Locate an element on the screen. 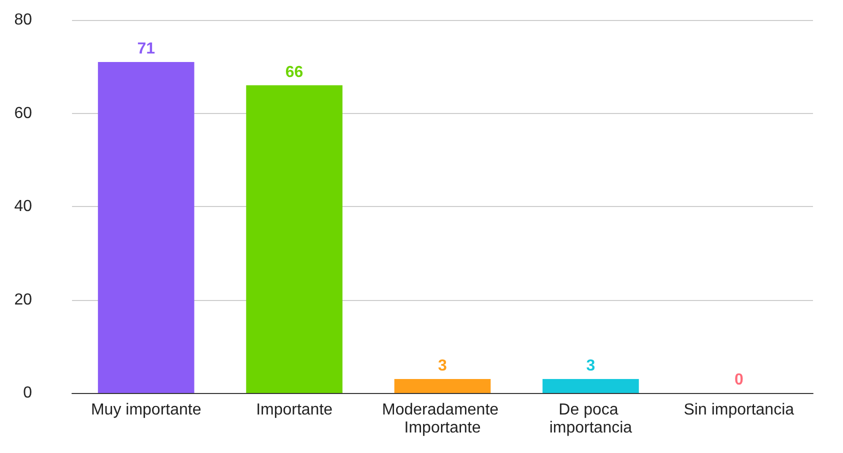  y-tick-label: 80 is located at coordinates (23, 20).